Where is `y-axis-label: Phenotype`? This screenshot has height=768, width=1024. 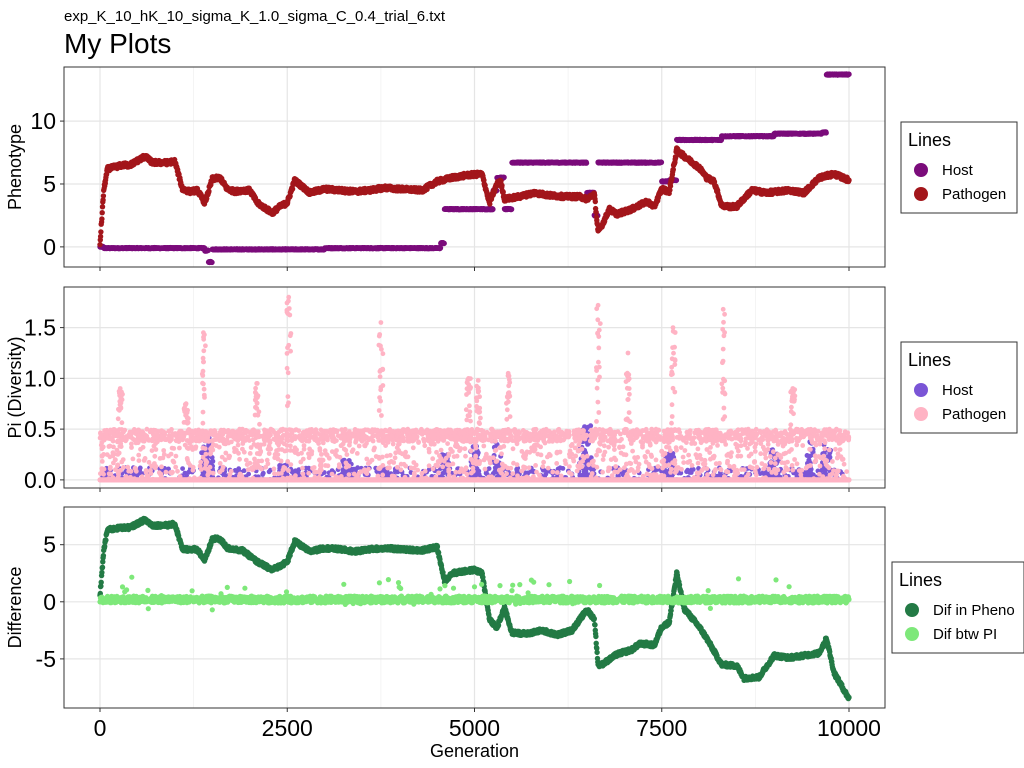
y-axis-label: Phenotype is located at coordinates (15, 167).